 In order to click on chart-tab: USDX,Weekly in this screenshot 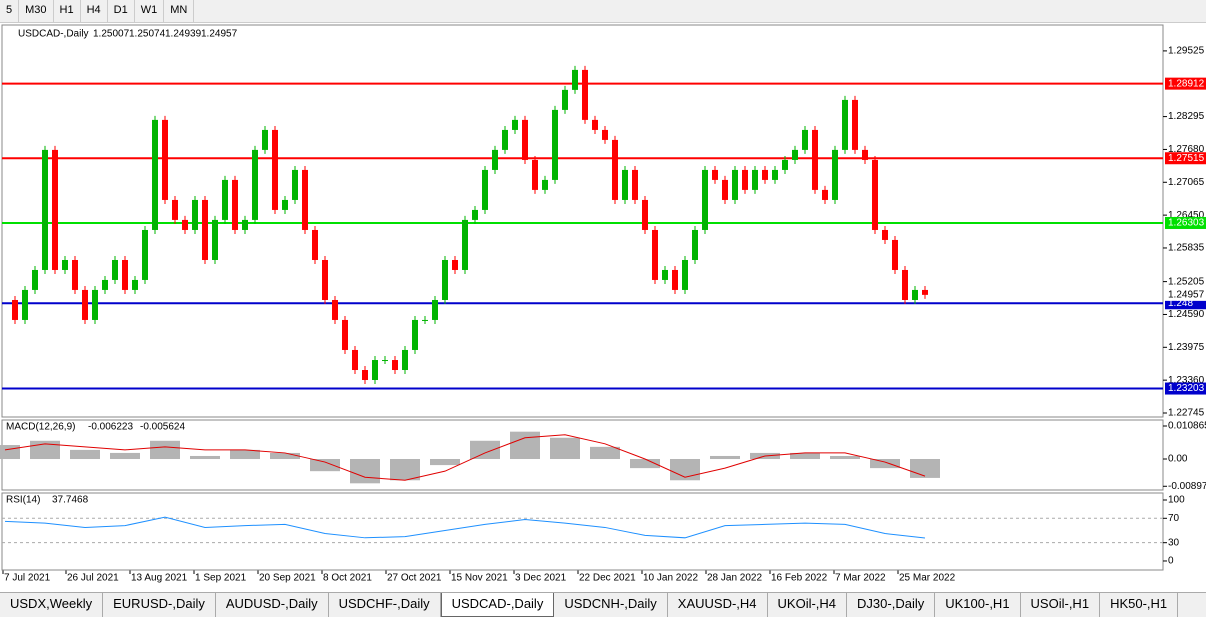, I will do `click(52, 605)`.